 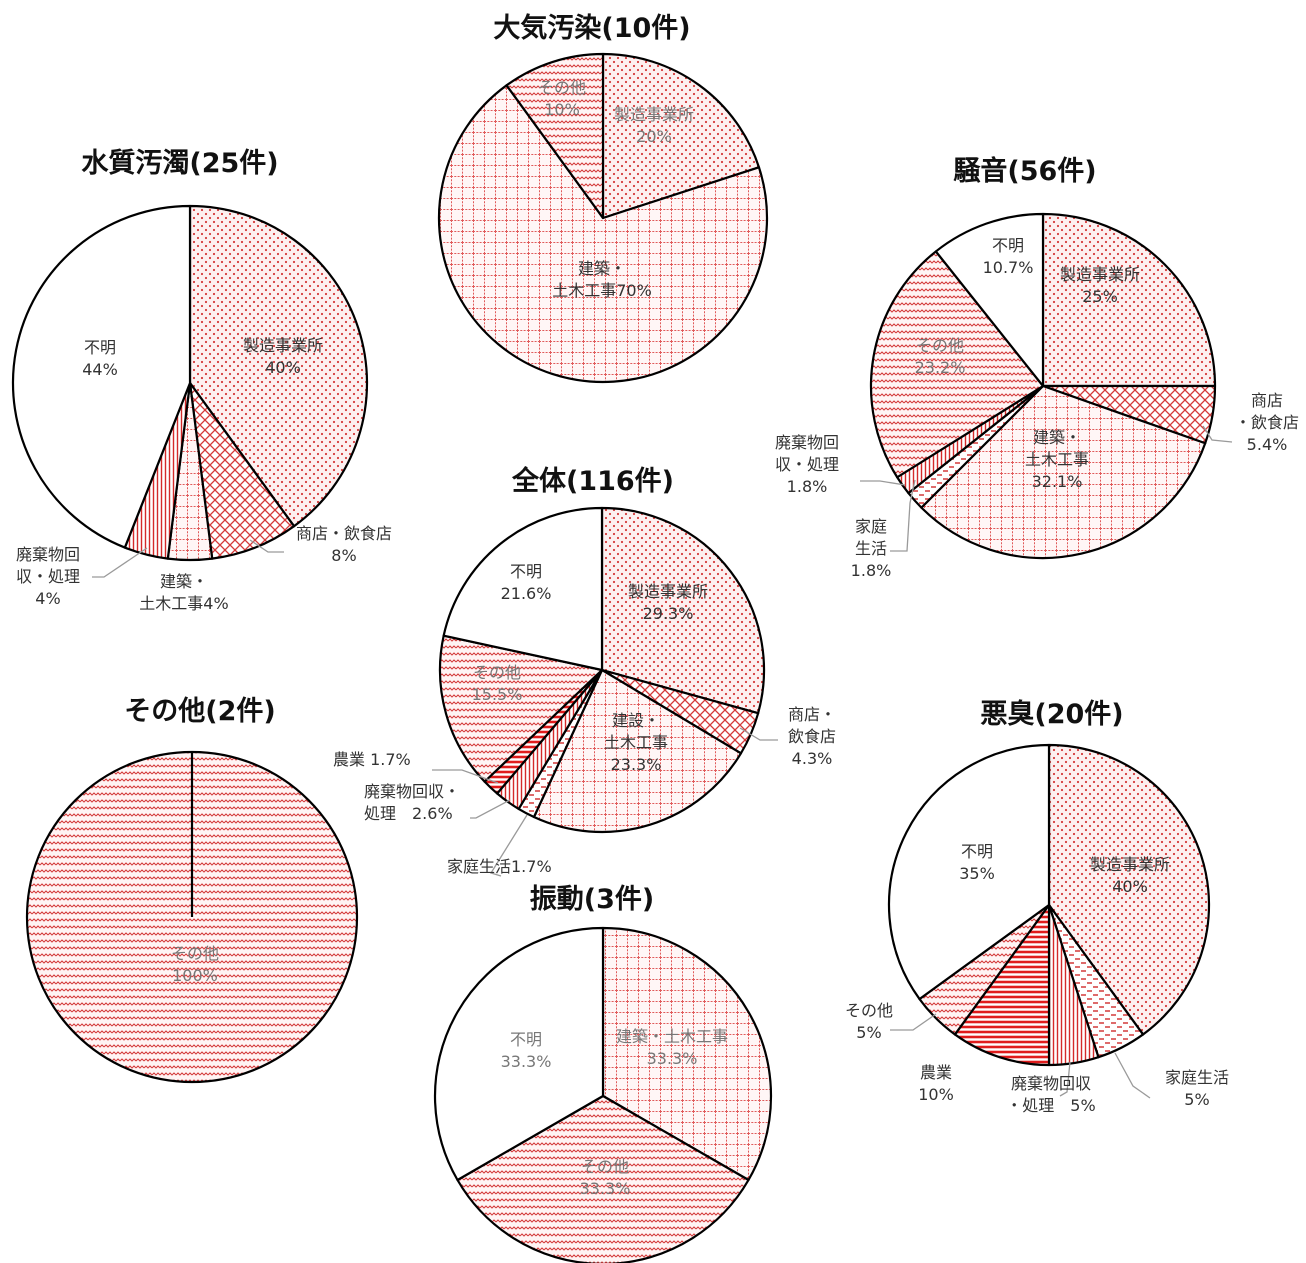 I want to click on slice-label: 建設・土木工事 23.3%, so click(x=636, y=742).